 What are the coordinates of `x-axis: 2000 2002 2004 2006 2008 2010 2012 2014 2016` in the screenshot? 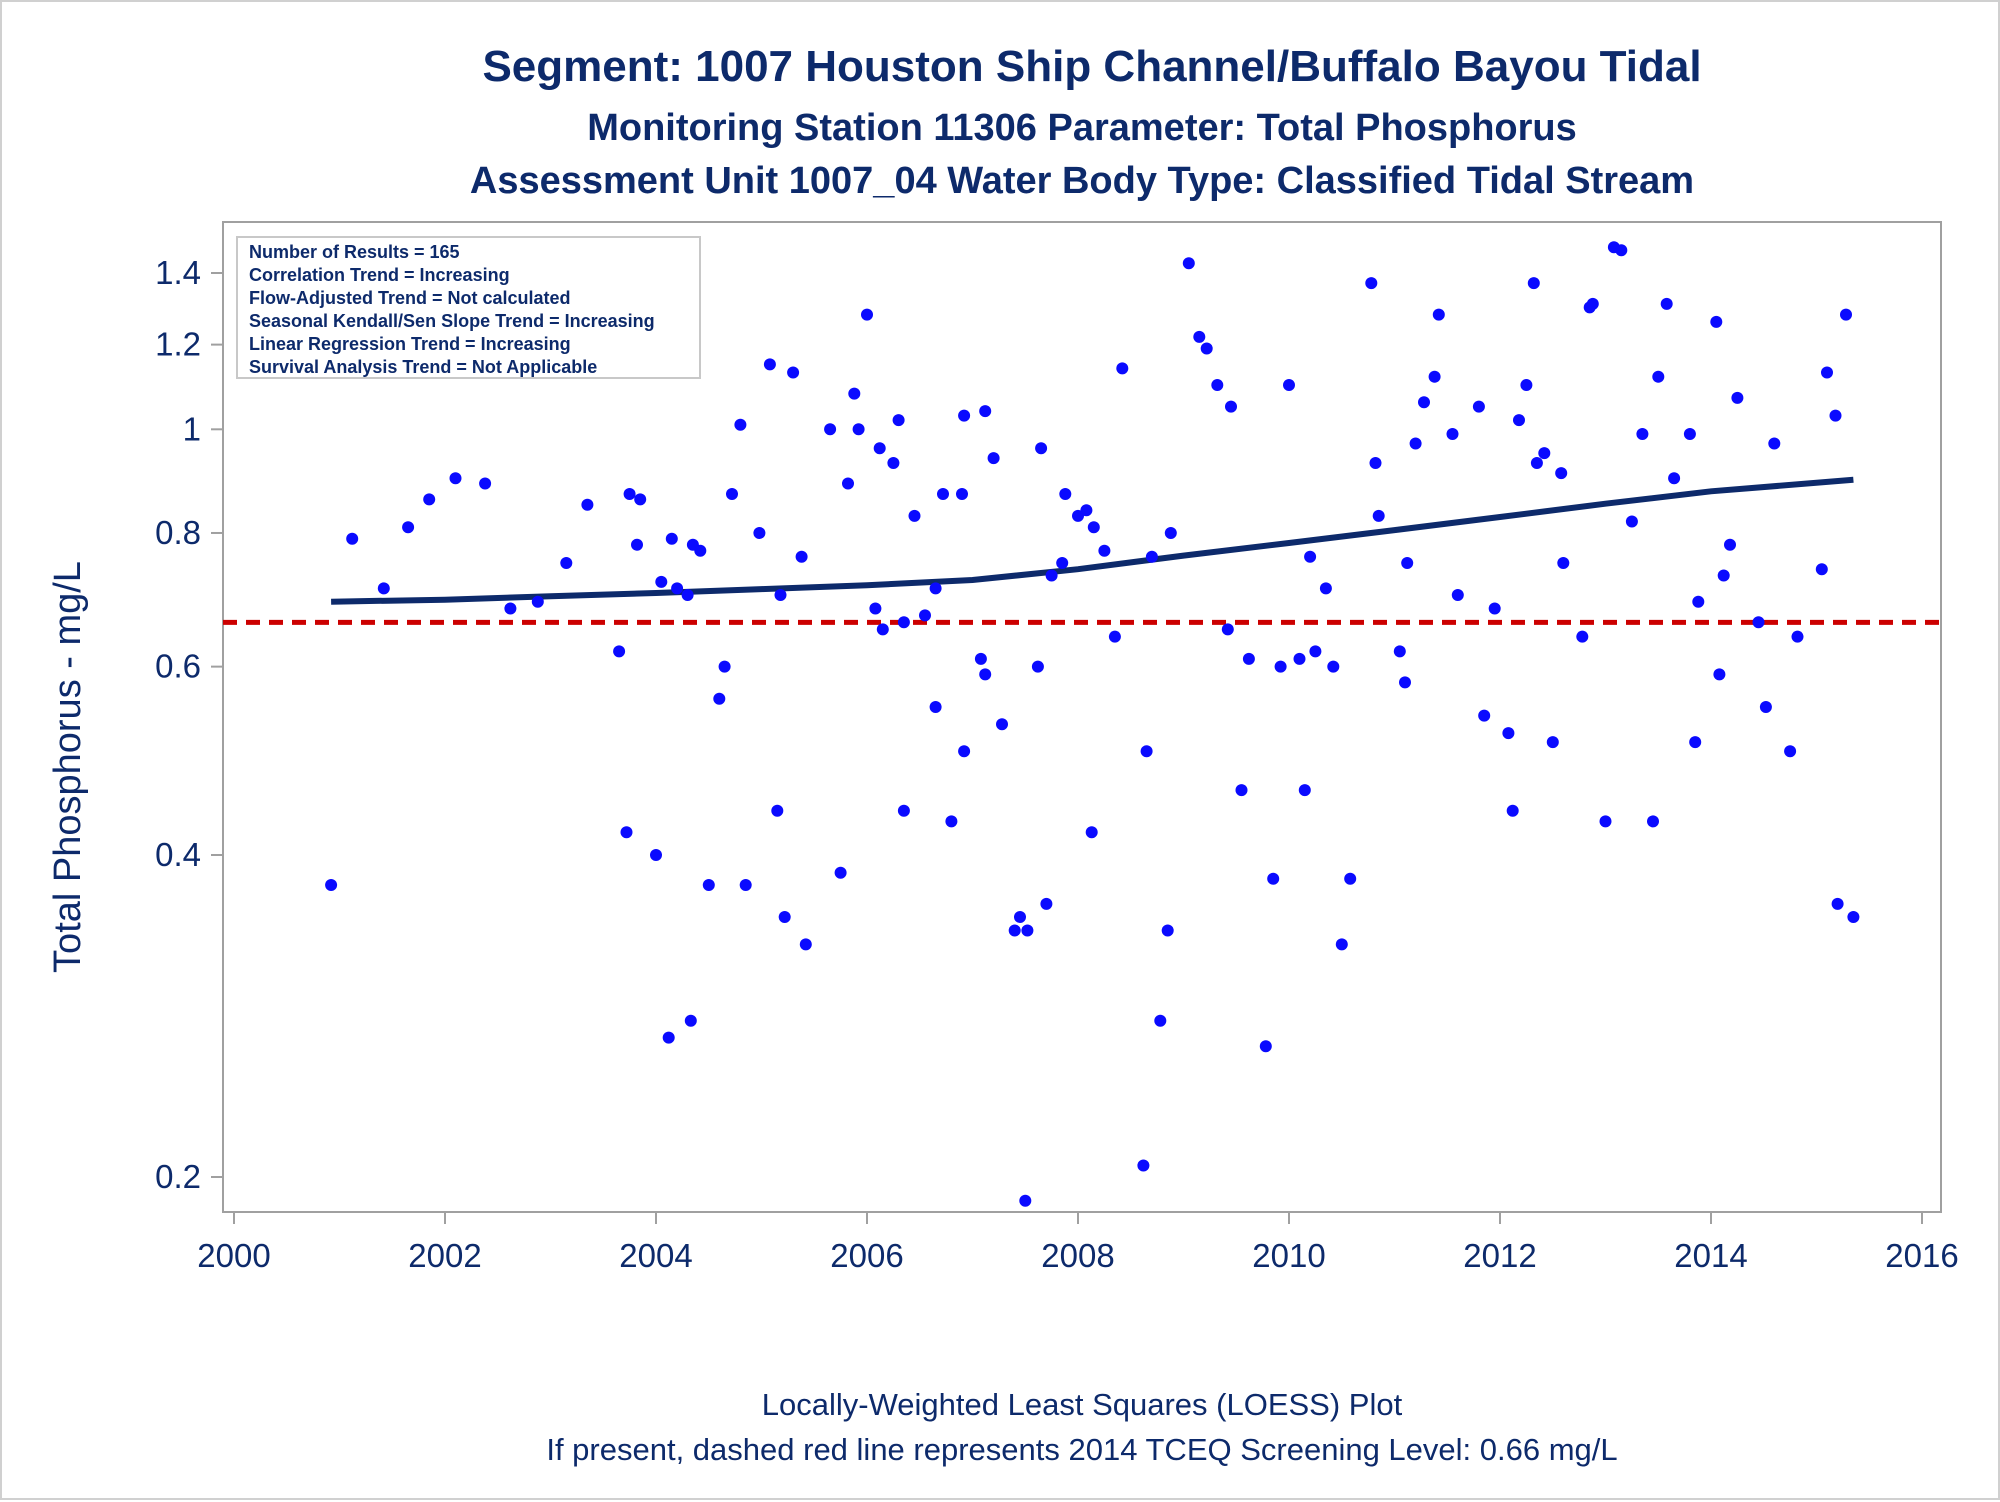 It's located at (1078, 1243).